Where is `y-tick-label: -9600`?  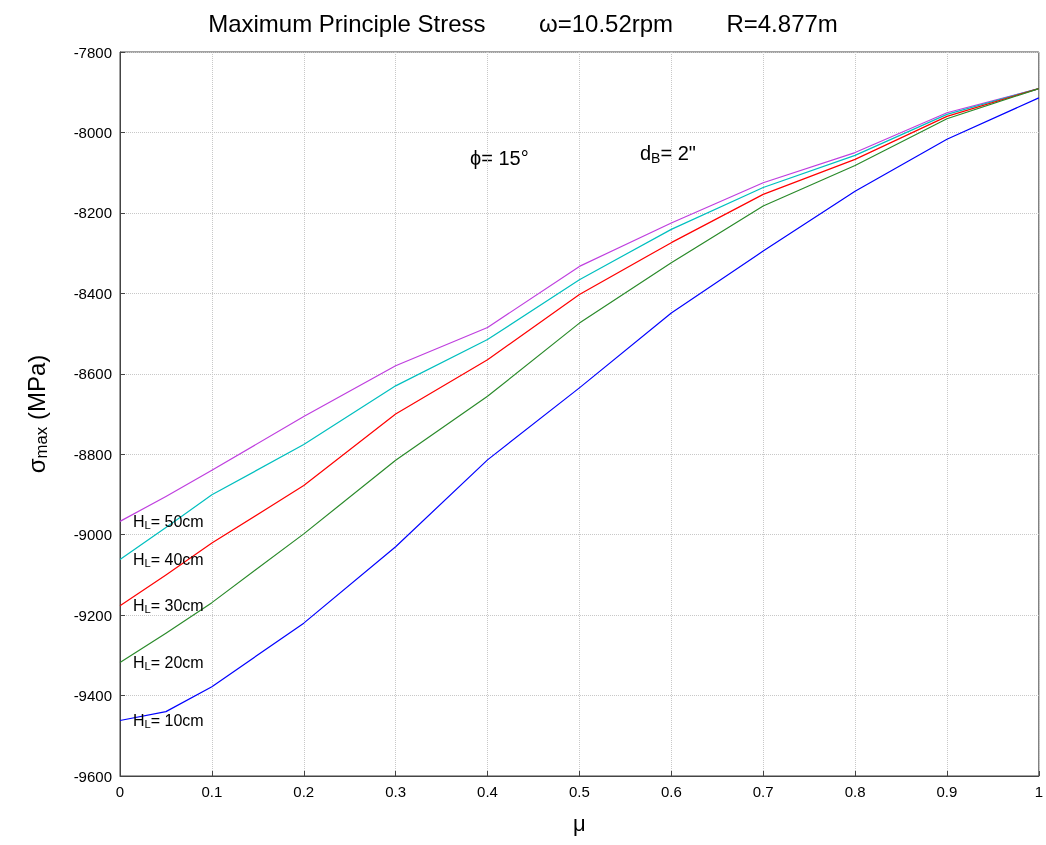
y-tick-label: -9600 is located at coordinates (92, 776).